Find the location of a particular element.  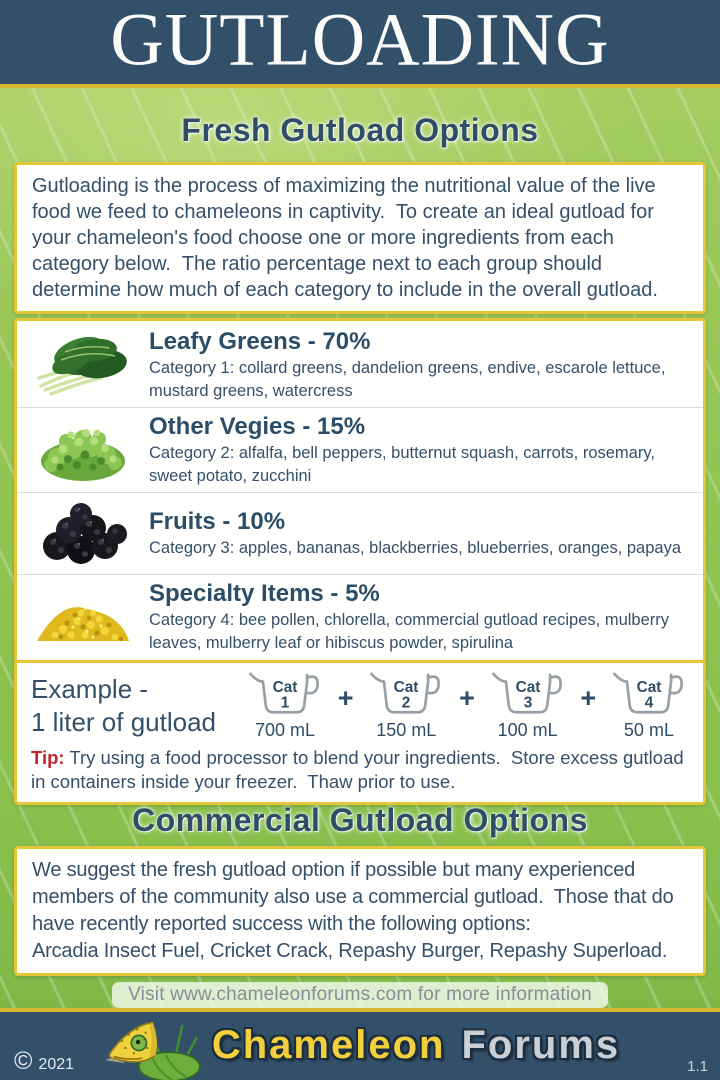

tip-label: Tip: is located at coordinates (48, 757).